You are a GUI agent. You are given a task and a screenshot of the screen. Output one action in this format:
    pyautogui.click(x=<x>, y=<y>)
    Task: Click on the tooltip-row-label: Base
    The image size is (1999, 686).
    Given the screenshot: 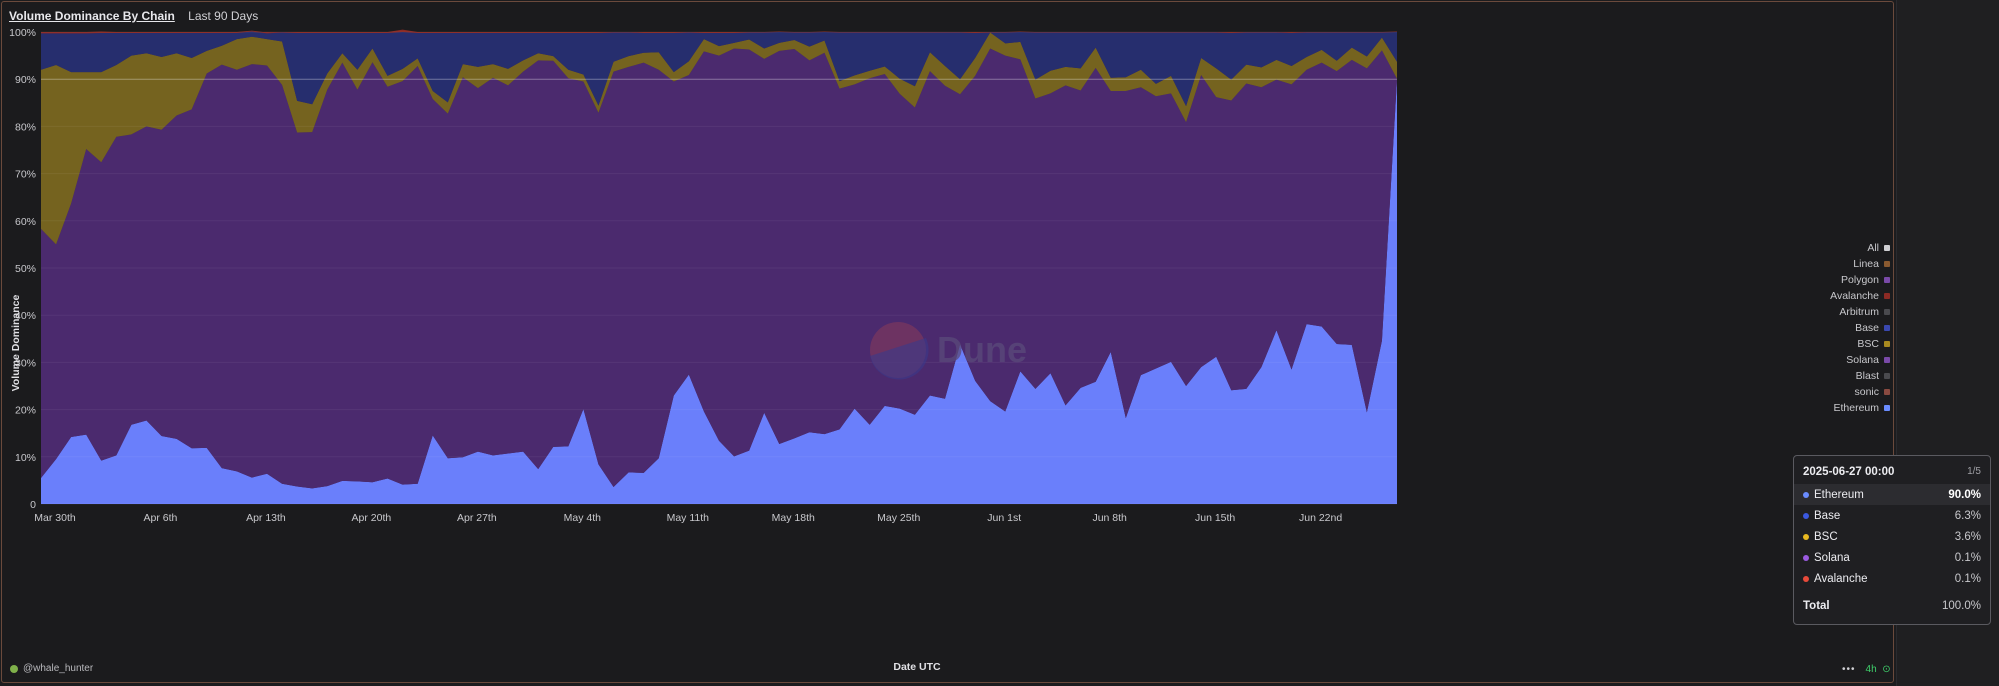 What is the action you would take?
    pyautogui.click(x=1821, y=516)
    